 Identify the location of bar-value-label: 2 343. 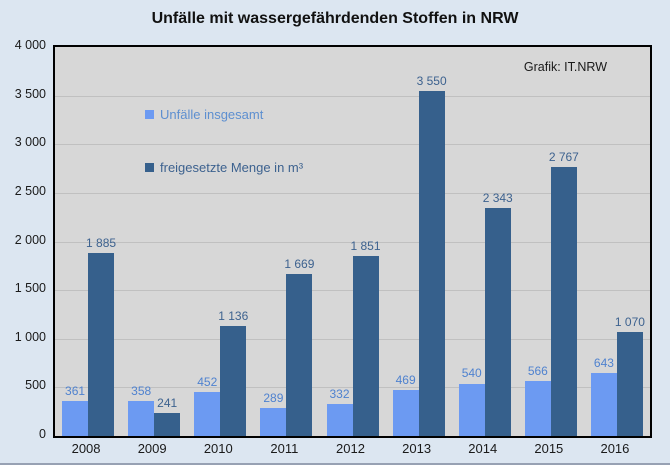
(497, 198).